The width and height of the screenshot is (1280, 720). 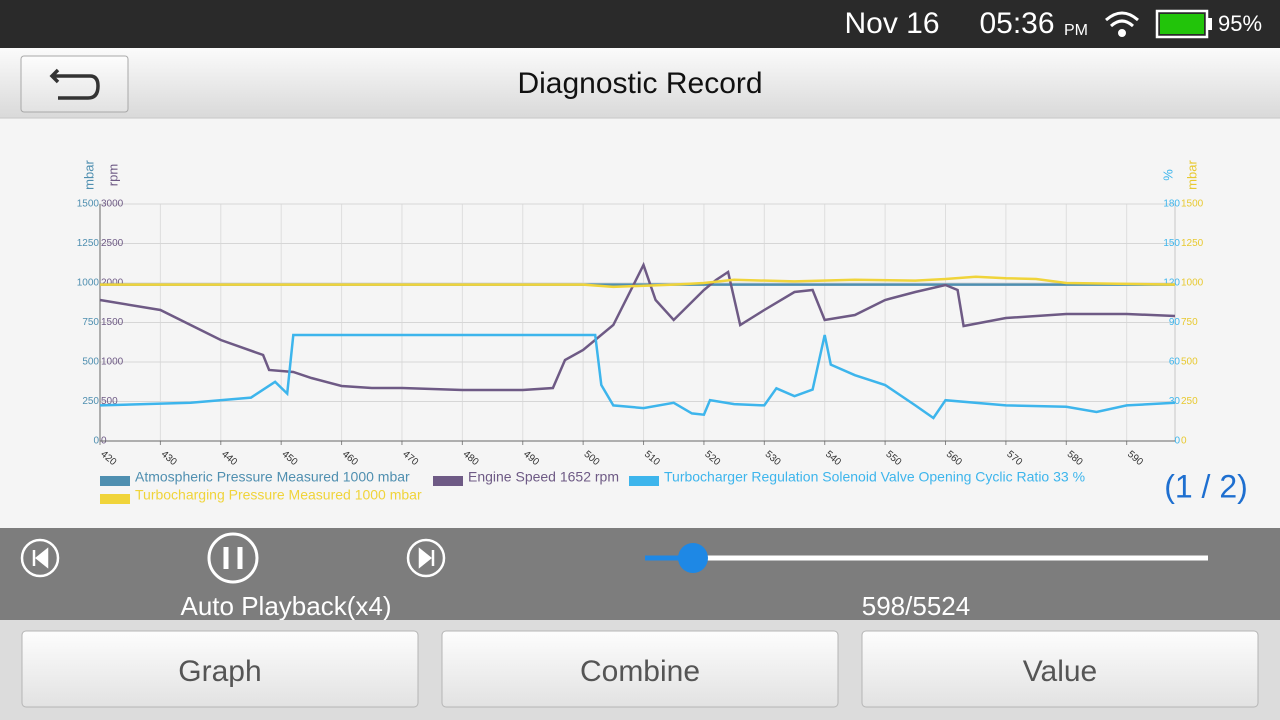 I want to click on legend-label: Engine Speed 1652 rpm, so click(x=543, y=477).